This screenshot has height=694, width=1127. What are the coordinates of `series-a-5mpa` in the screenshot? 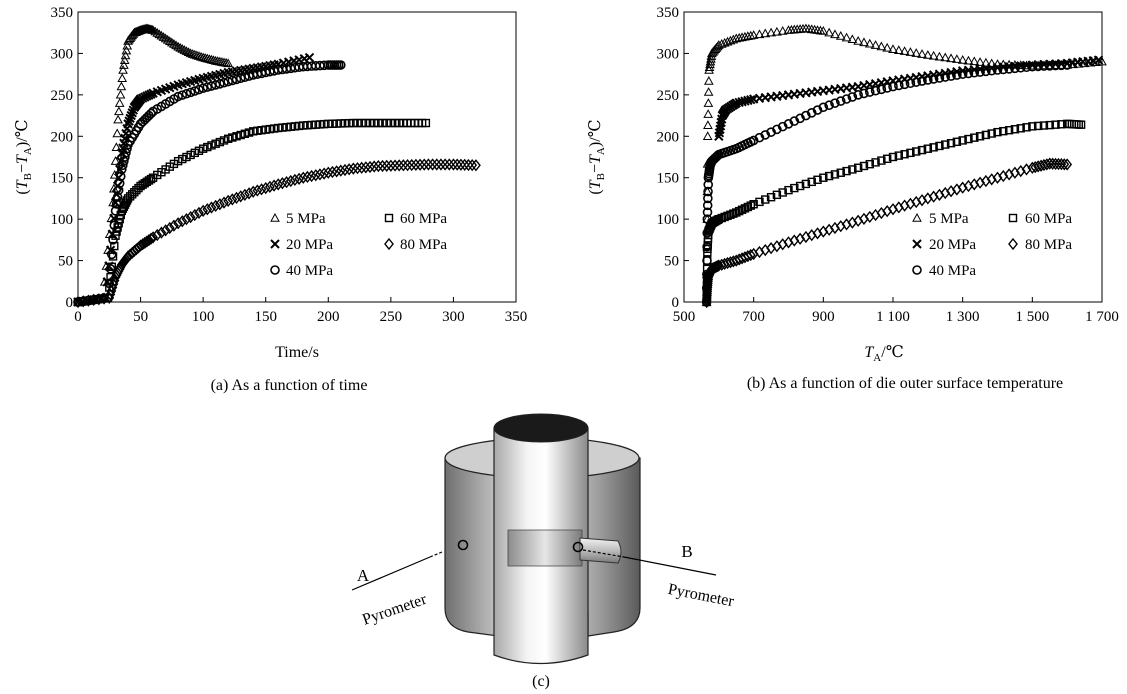 It's located at (153, 164).